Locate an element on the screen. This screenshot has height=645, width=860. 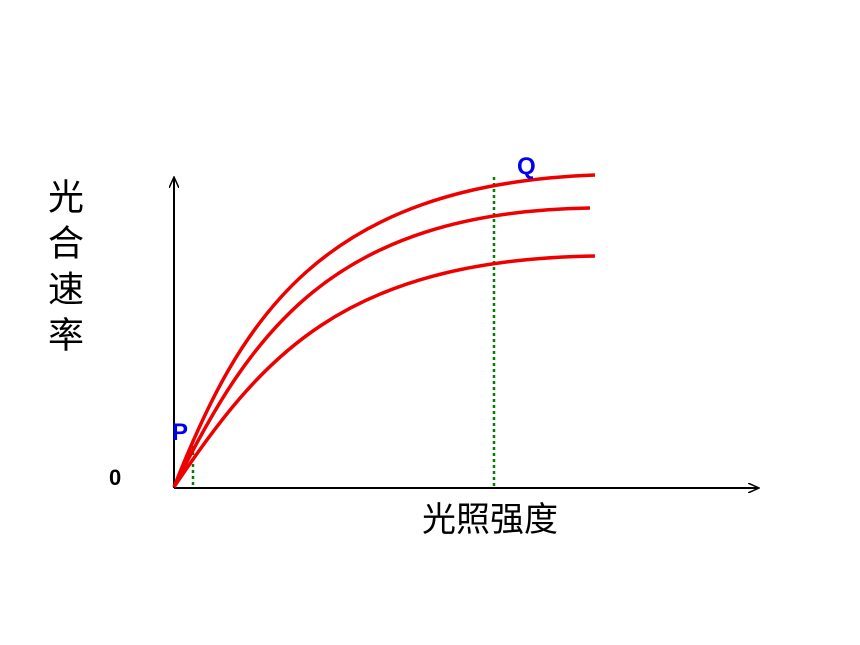
point-label: Q is located at coordinates (526, 166).